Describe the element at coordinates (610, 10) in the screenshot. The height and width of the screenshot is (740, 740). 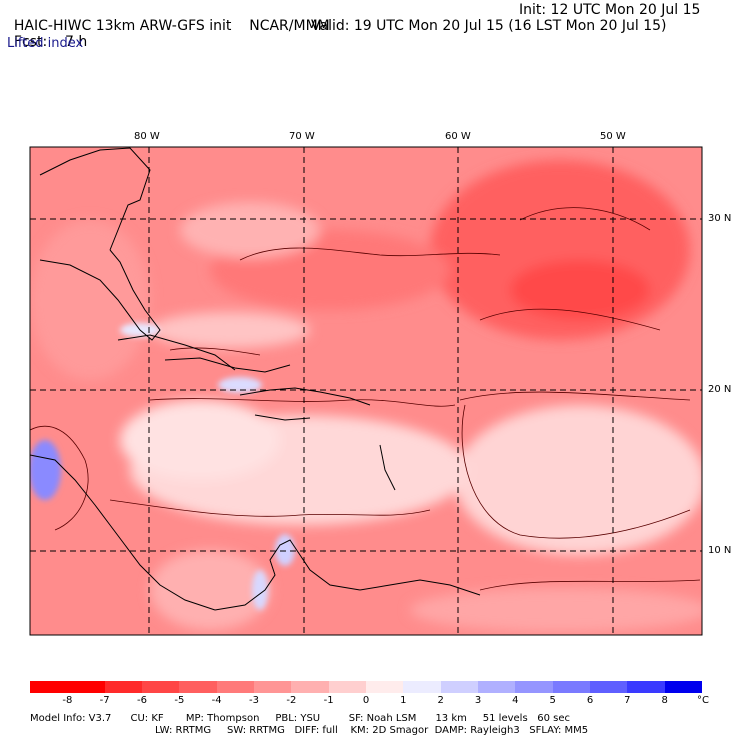
I see `init-time: Init: 12 UTC Mon 20 Jul 15` at that location.